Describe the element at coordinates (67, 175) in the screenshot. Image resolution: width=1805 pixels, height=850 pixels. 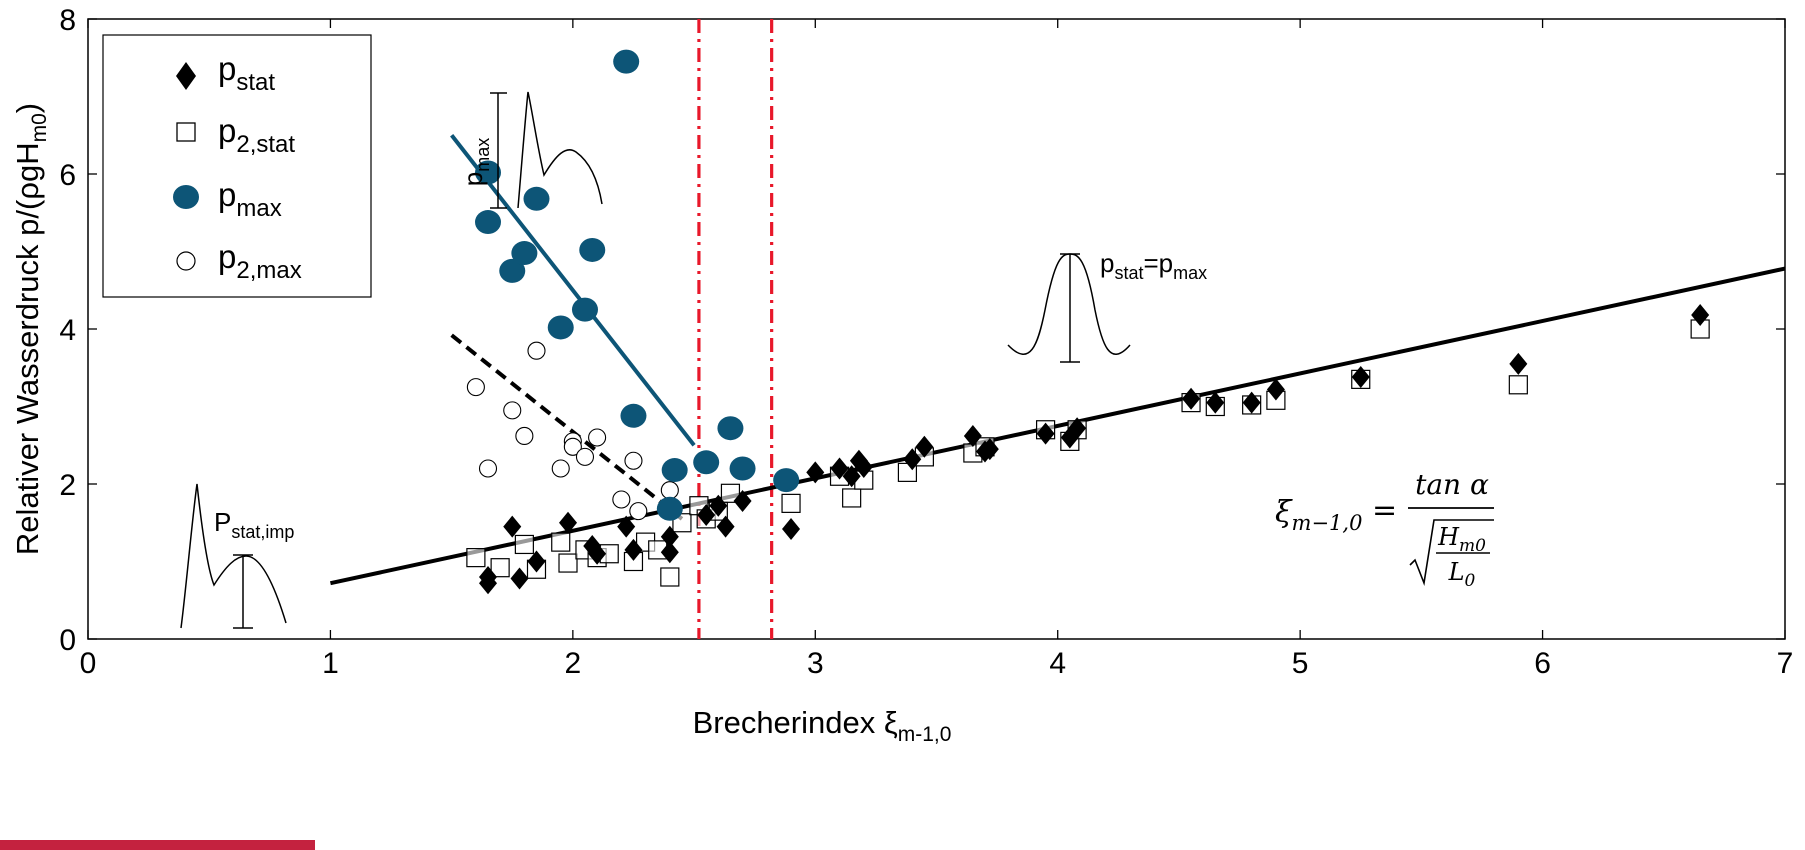
I see `y-tick-label: 6` at that location.